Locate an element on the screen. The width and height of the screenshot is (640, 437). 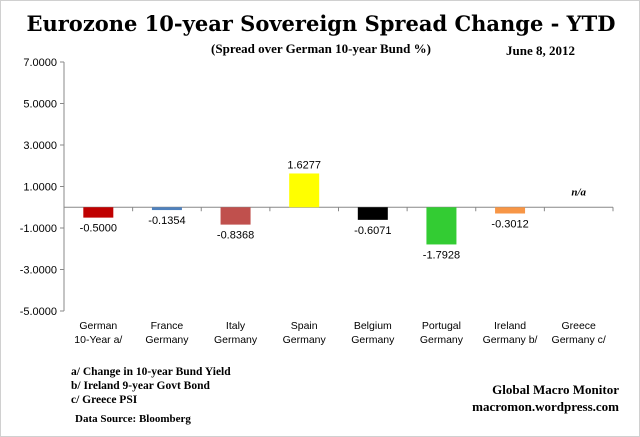
credit-name: Global Macro Monitor is located at coordinates (555, 389).